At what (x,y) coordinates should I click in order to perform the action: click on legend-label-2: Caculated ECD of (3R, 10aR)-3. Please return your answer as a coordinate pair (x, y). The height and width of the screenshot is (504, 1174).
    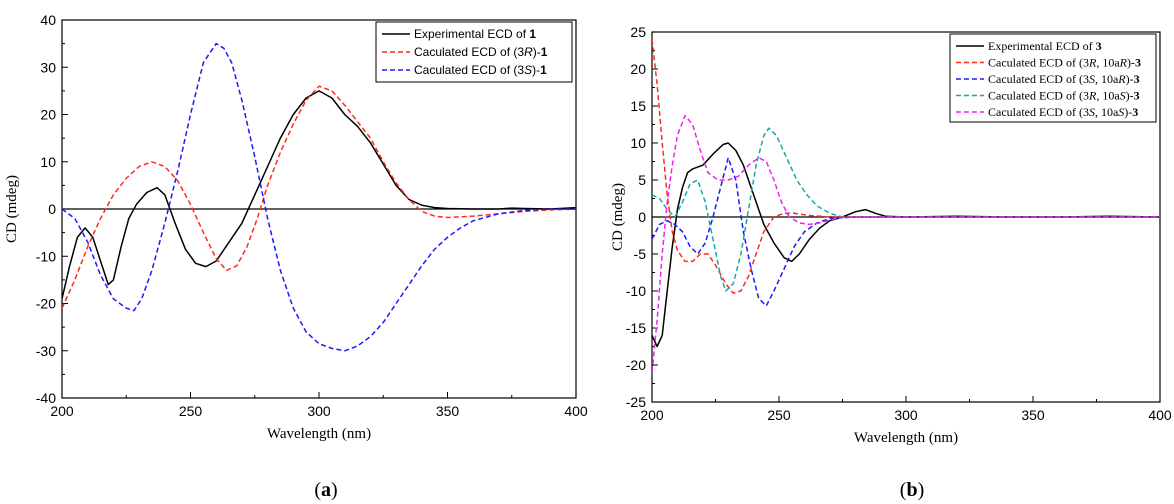
    Looking at the image, I should click on (1064, 63).